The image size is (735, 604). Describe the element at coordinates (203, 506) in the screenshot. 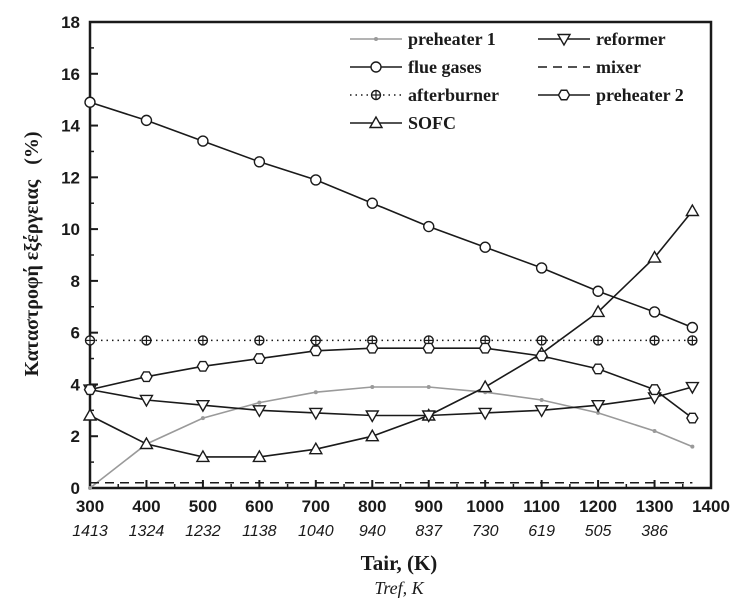

I see `x-tick-label: 500` at that location.